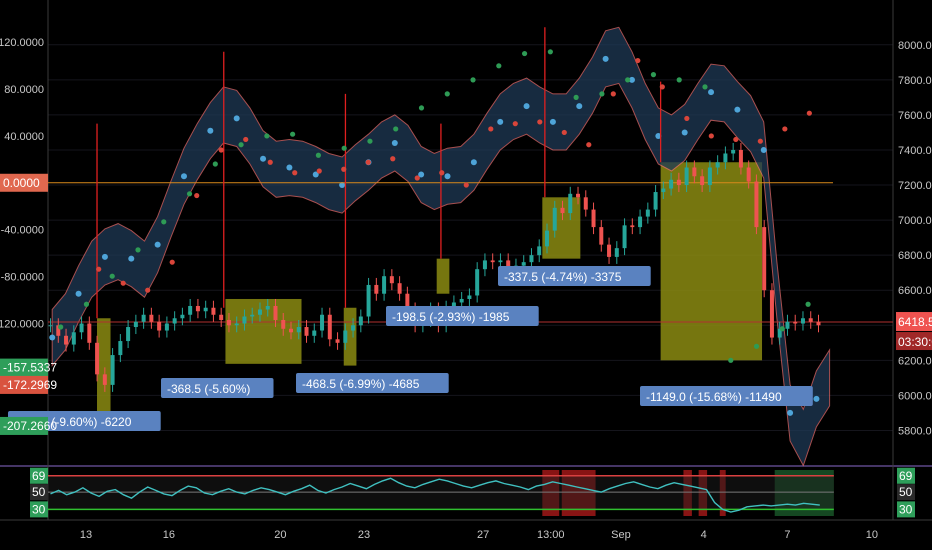 The width and height of the screenshot is (932, 550). What do you see at coordinates (915, 151) in the screenshot?
I see `right-tick-label: 7400.0` at bounding box center [915, 151].